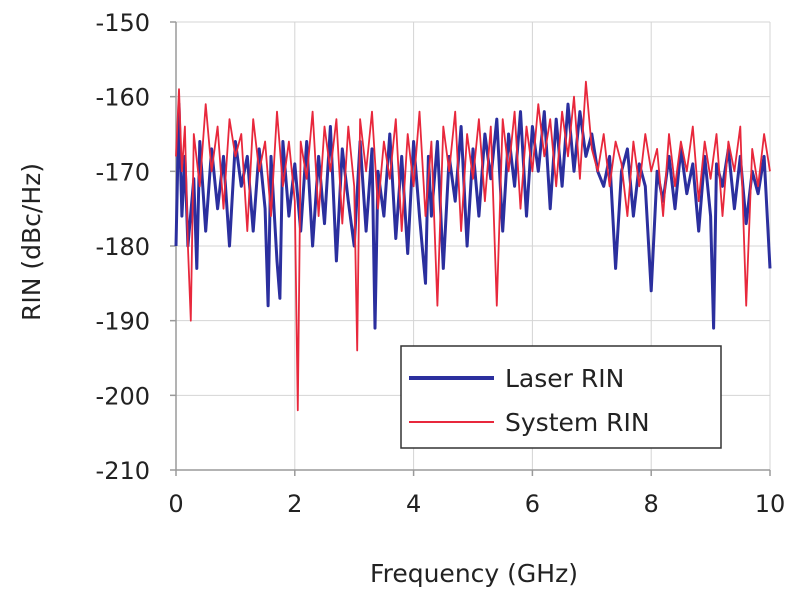 The height and width of the screenshot is (593, 795). Describe the element at coordinates (564, 378) in the screenshot. I see `legend-label-laser-rin: Laser RIN` at that location.